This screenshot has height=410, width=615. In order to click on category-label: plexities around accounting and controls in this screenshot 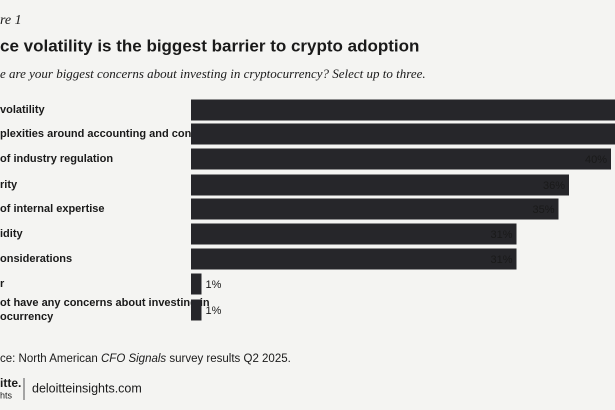, I will do `click(107, 134)`.